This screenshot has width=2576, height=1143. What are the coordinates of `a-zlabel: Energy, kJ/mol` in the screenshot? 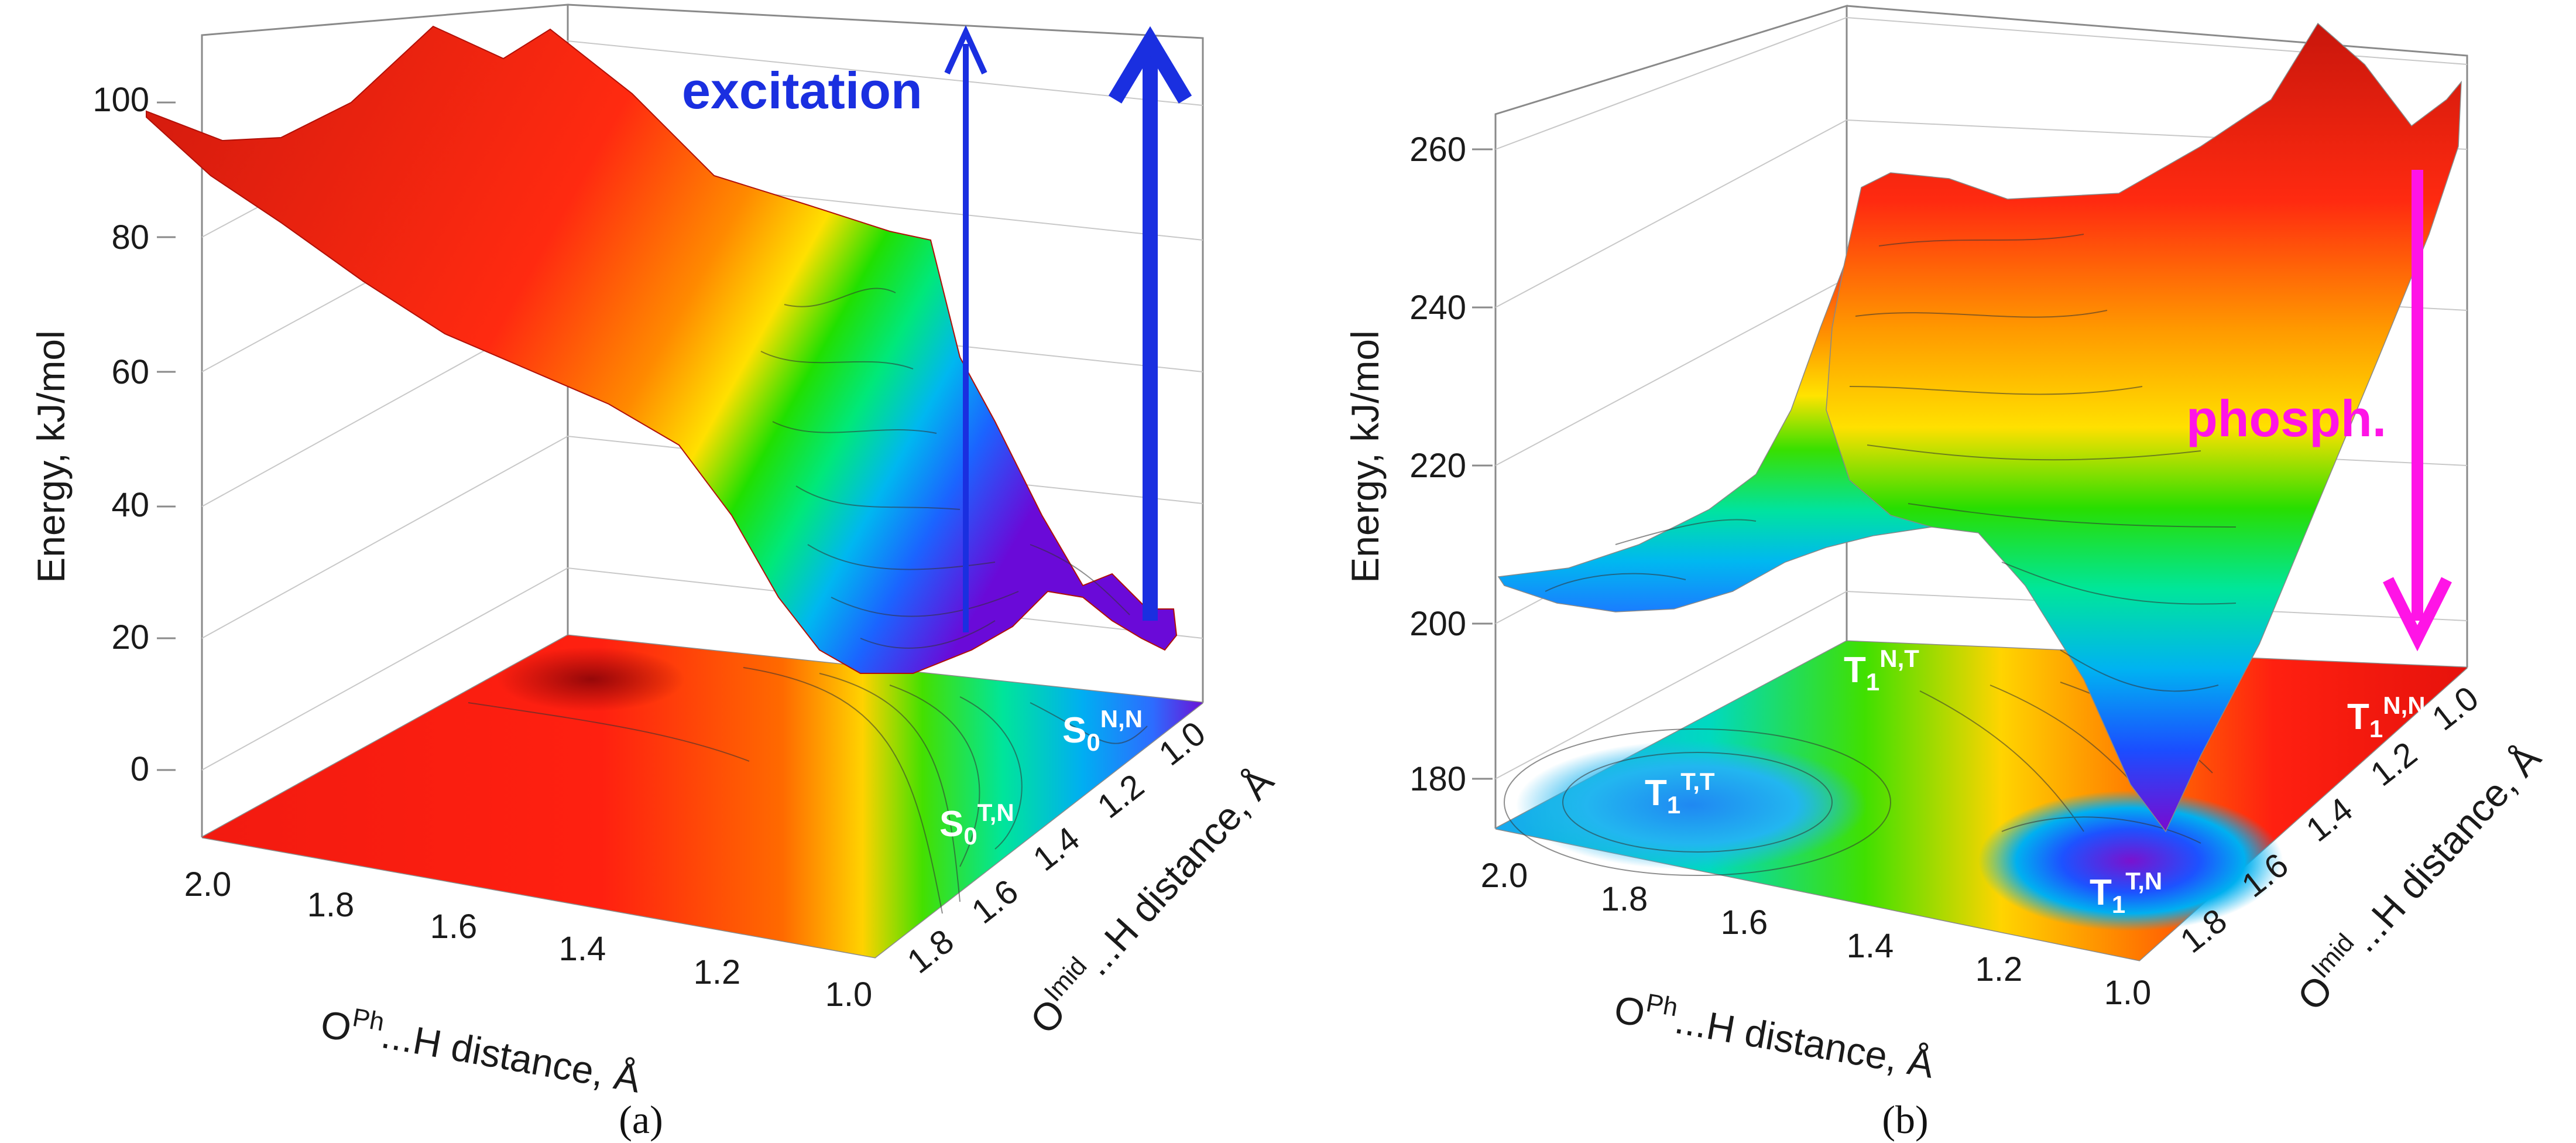 It's located at (51, 456).